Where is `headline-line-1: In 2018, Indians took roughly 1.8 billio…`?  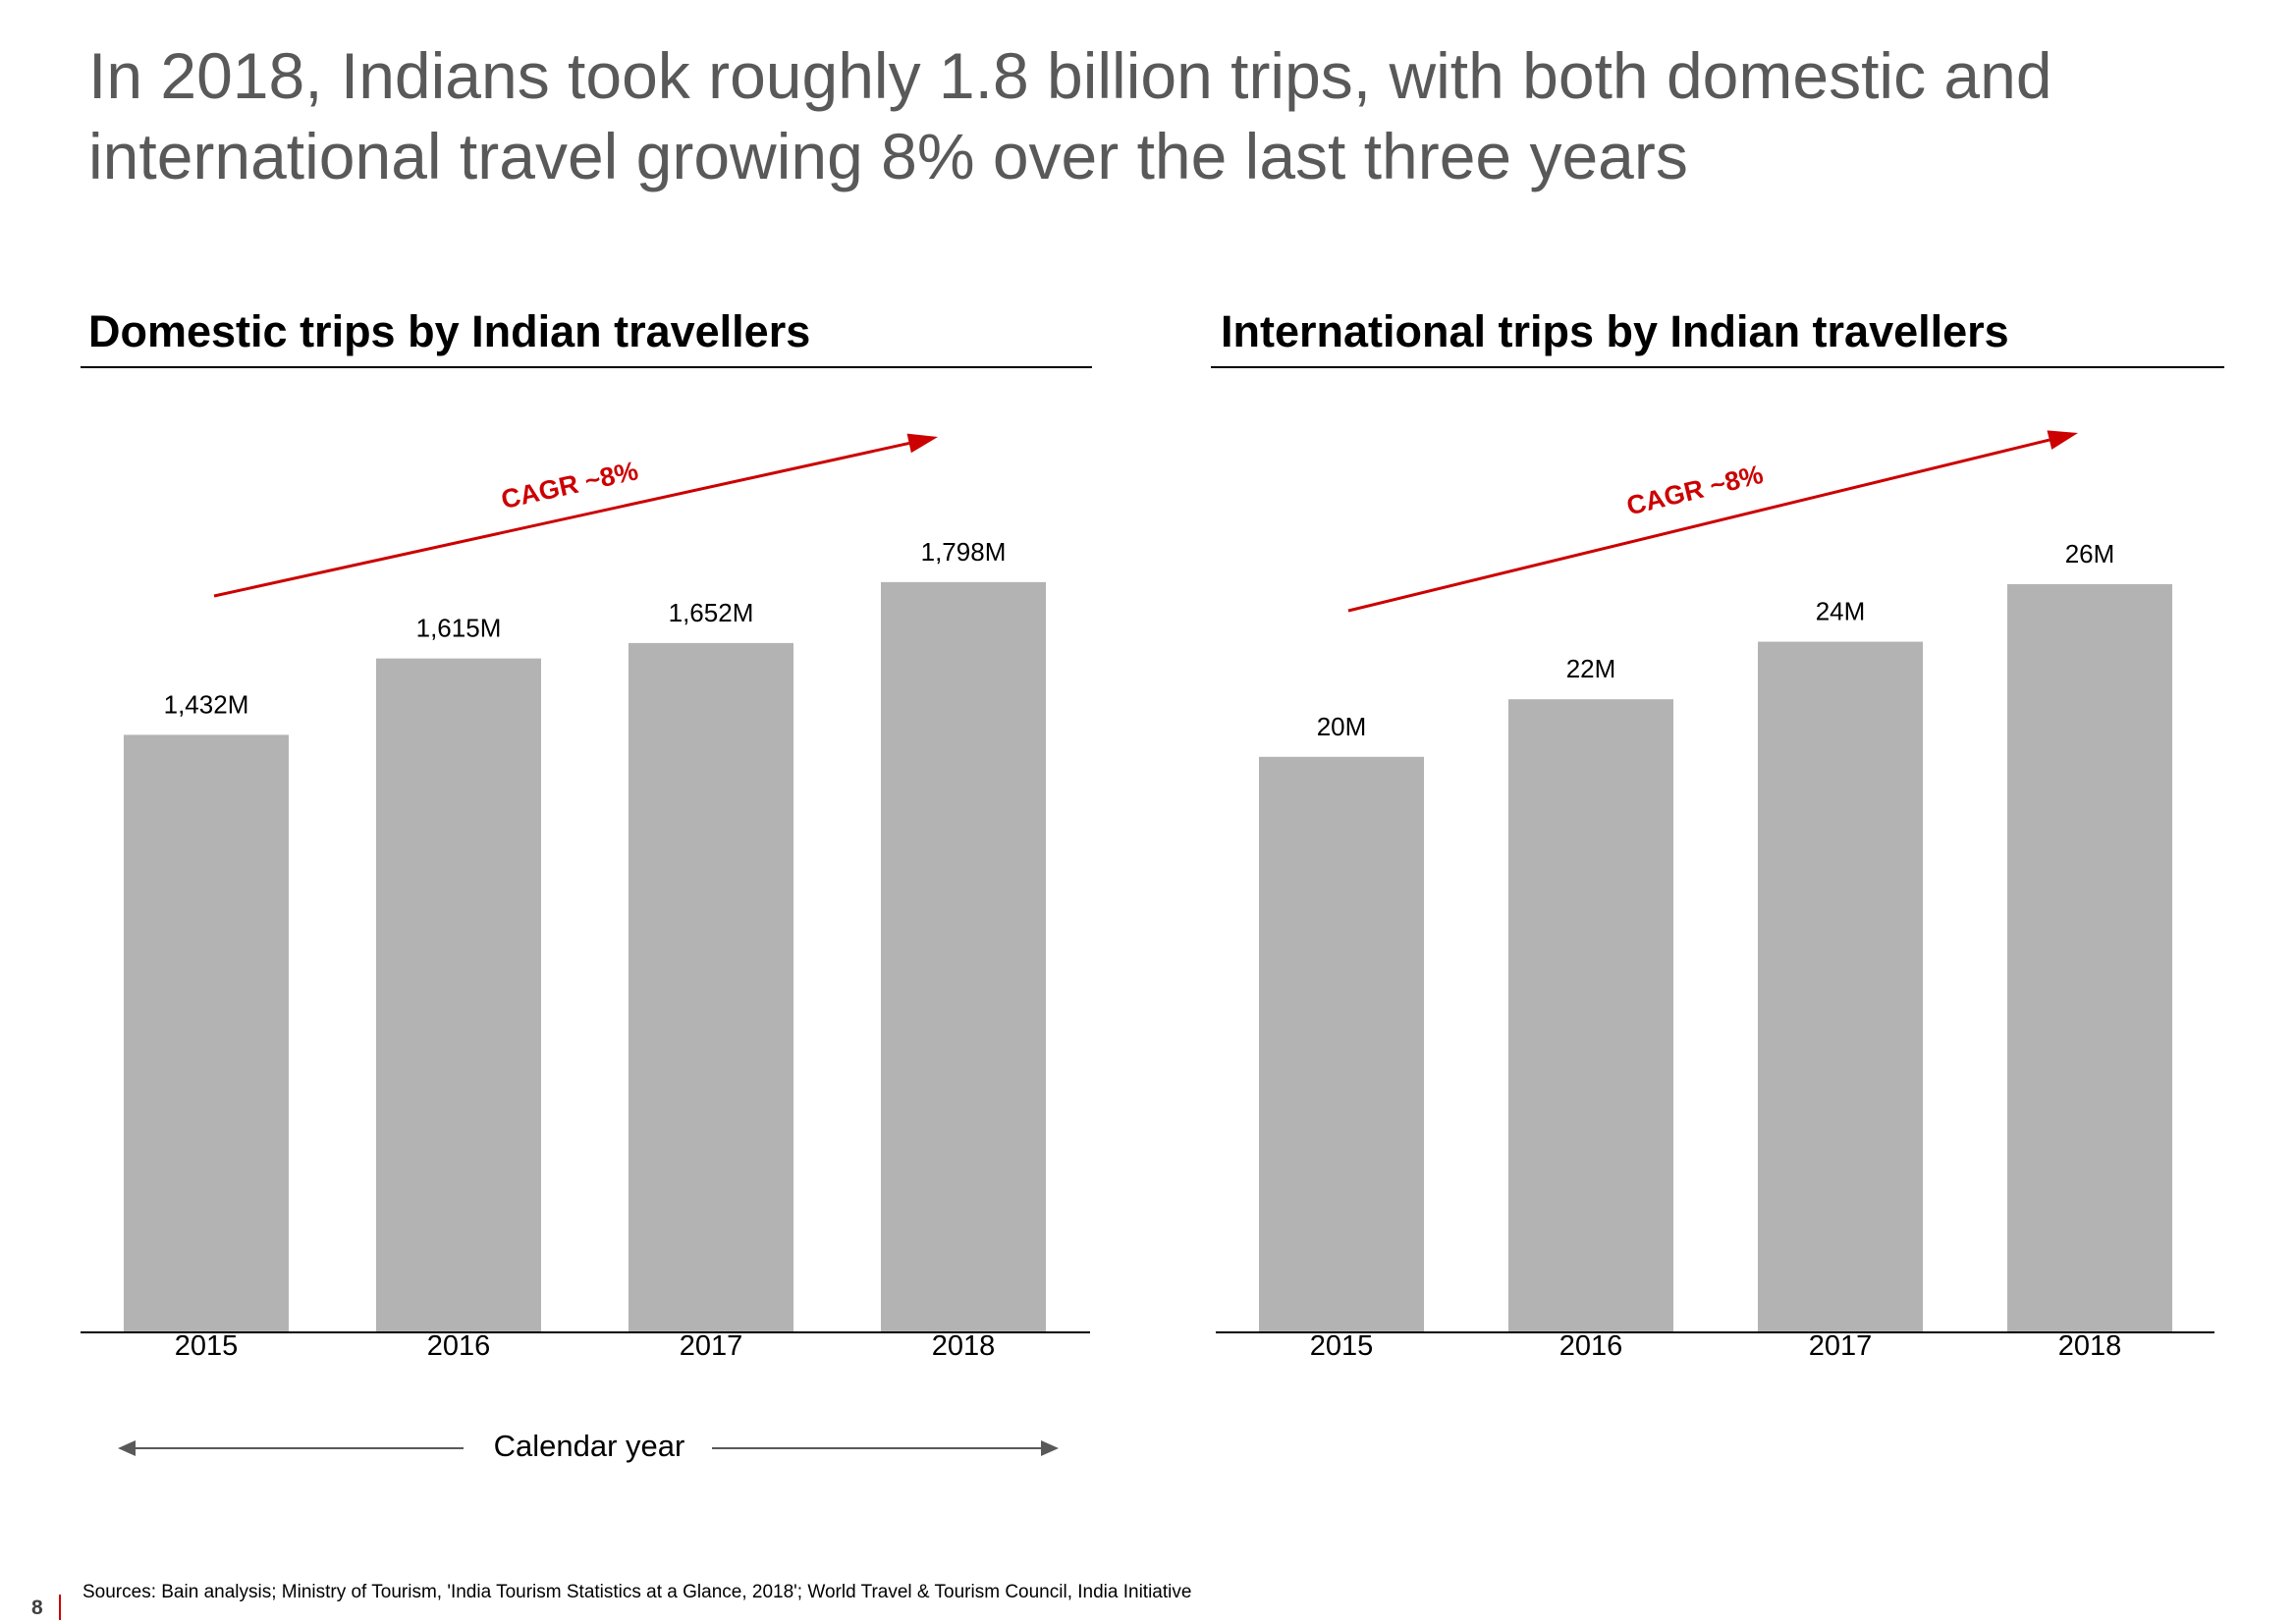
headline-line-1: In 2018, Indians took roughly 1.8 billio… is located at coordinates (1070, 75).